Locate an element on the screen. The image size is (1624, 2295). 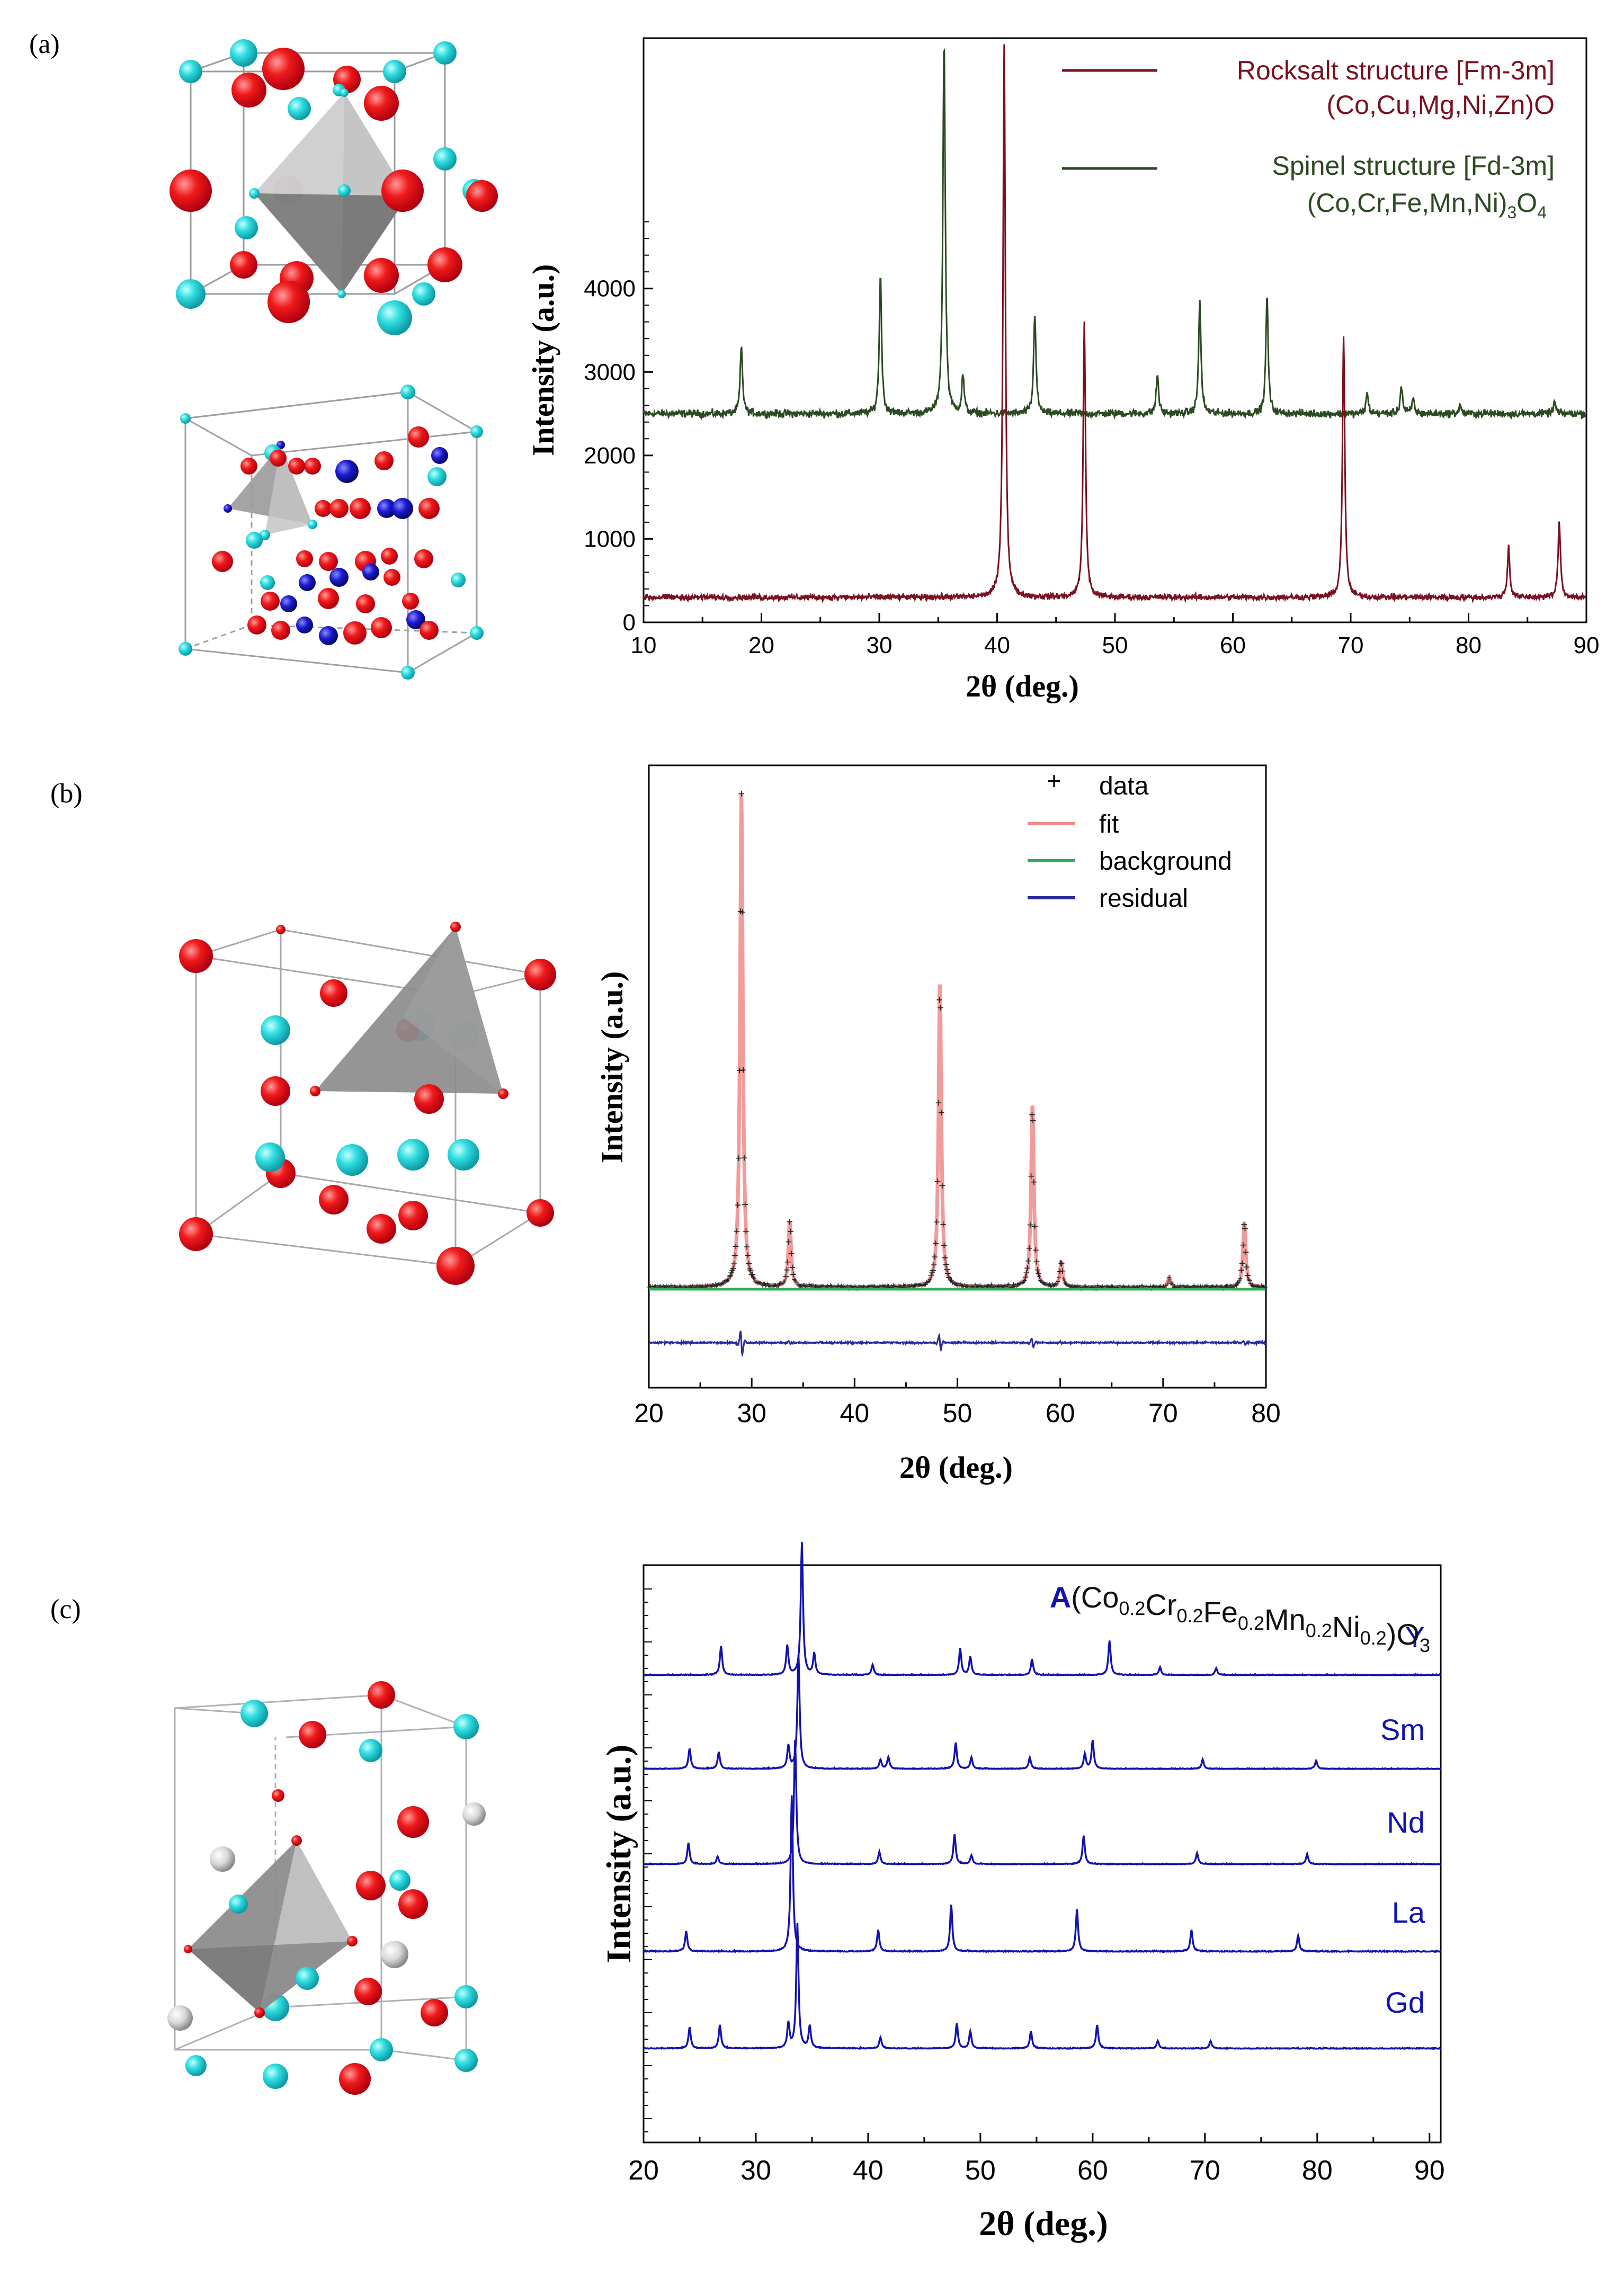
rocksalt-series-line is located at coordinates (1115, 324).